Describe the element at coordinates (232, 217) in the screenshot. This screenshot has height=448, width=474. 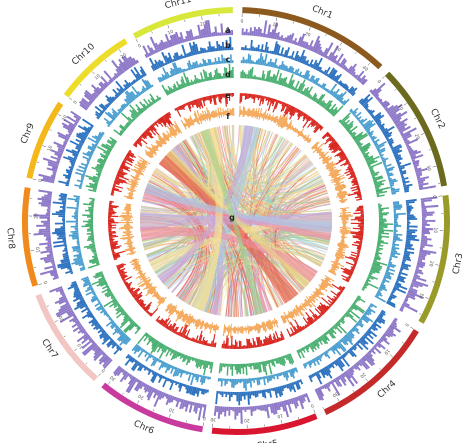
I see `center-label-g: g` at that location.